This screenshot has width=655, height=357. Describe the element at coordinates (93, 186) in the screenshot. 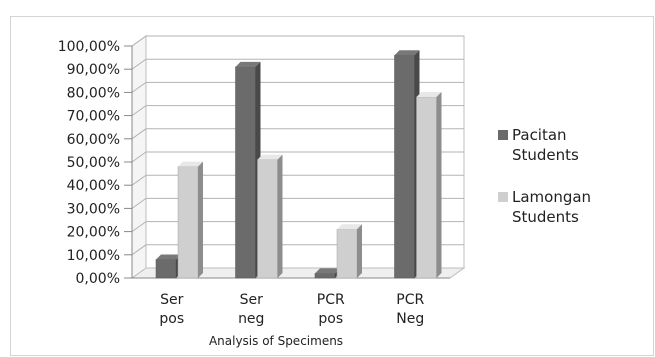

I see `y-tick-label: 40,00%` at that location.